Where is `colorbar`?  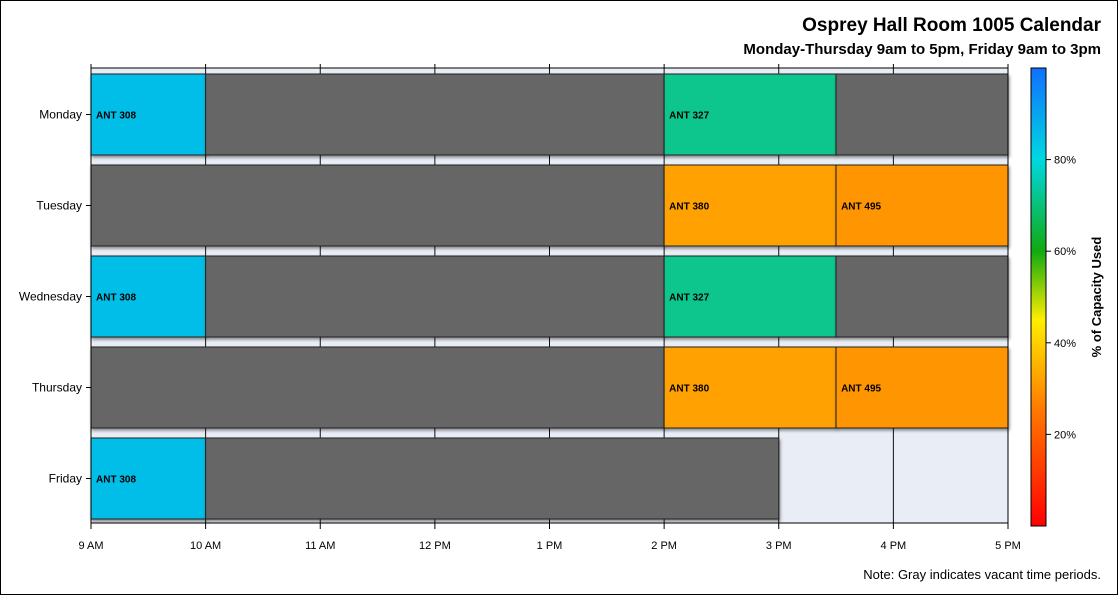 colorbar is located at coordinates (1038, 297).